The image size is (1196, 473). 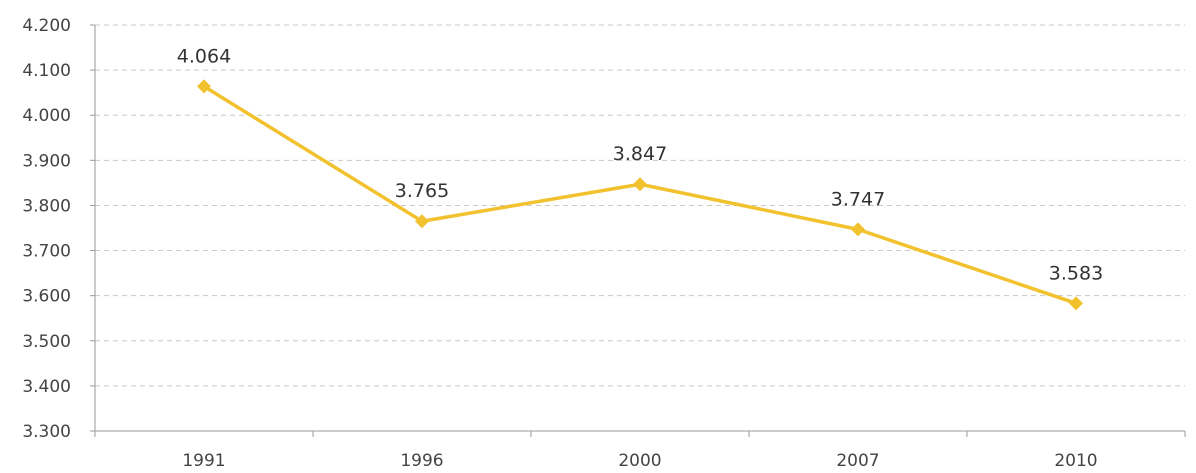 What do you see at coordinates (203, 461) in the screenshot?
I see `x-tick-label: 1991` at bounding box center [203, 461].